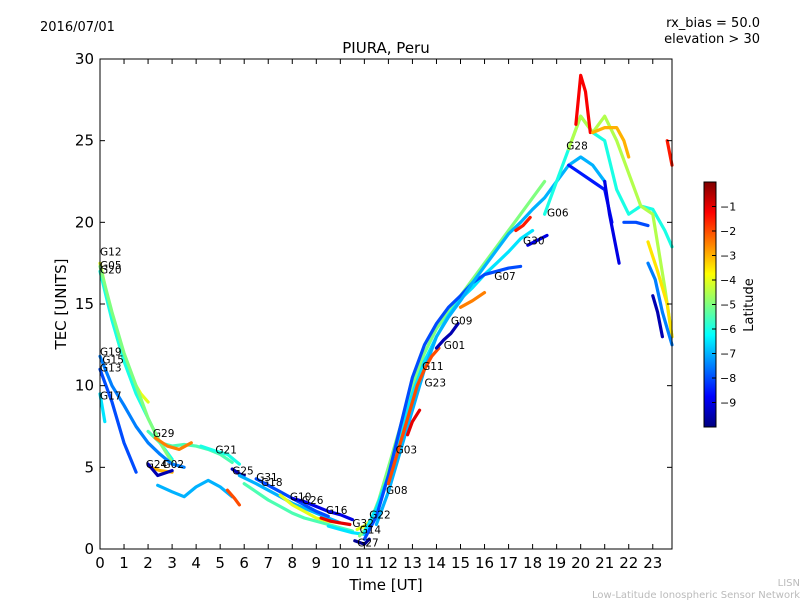  I want to click on x-tick-label: 2, so click(148, 563).